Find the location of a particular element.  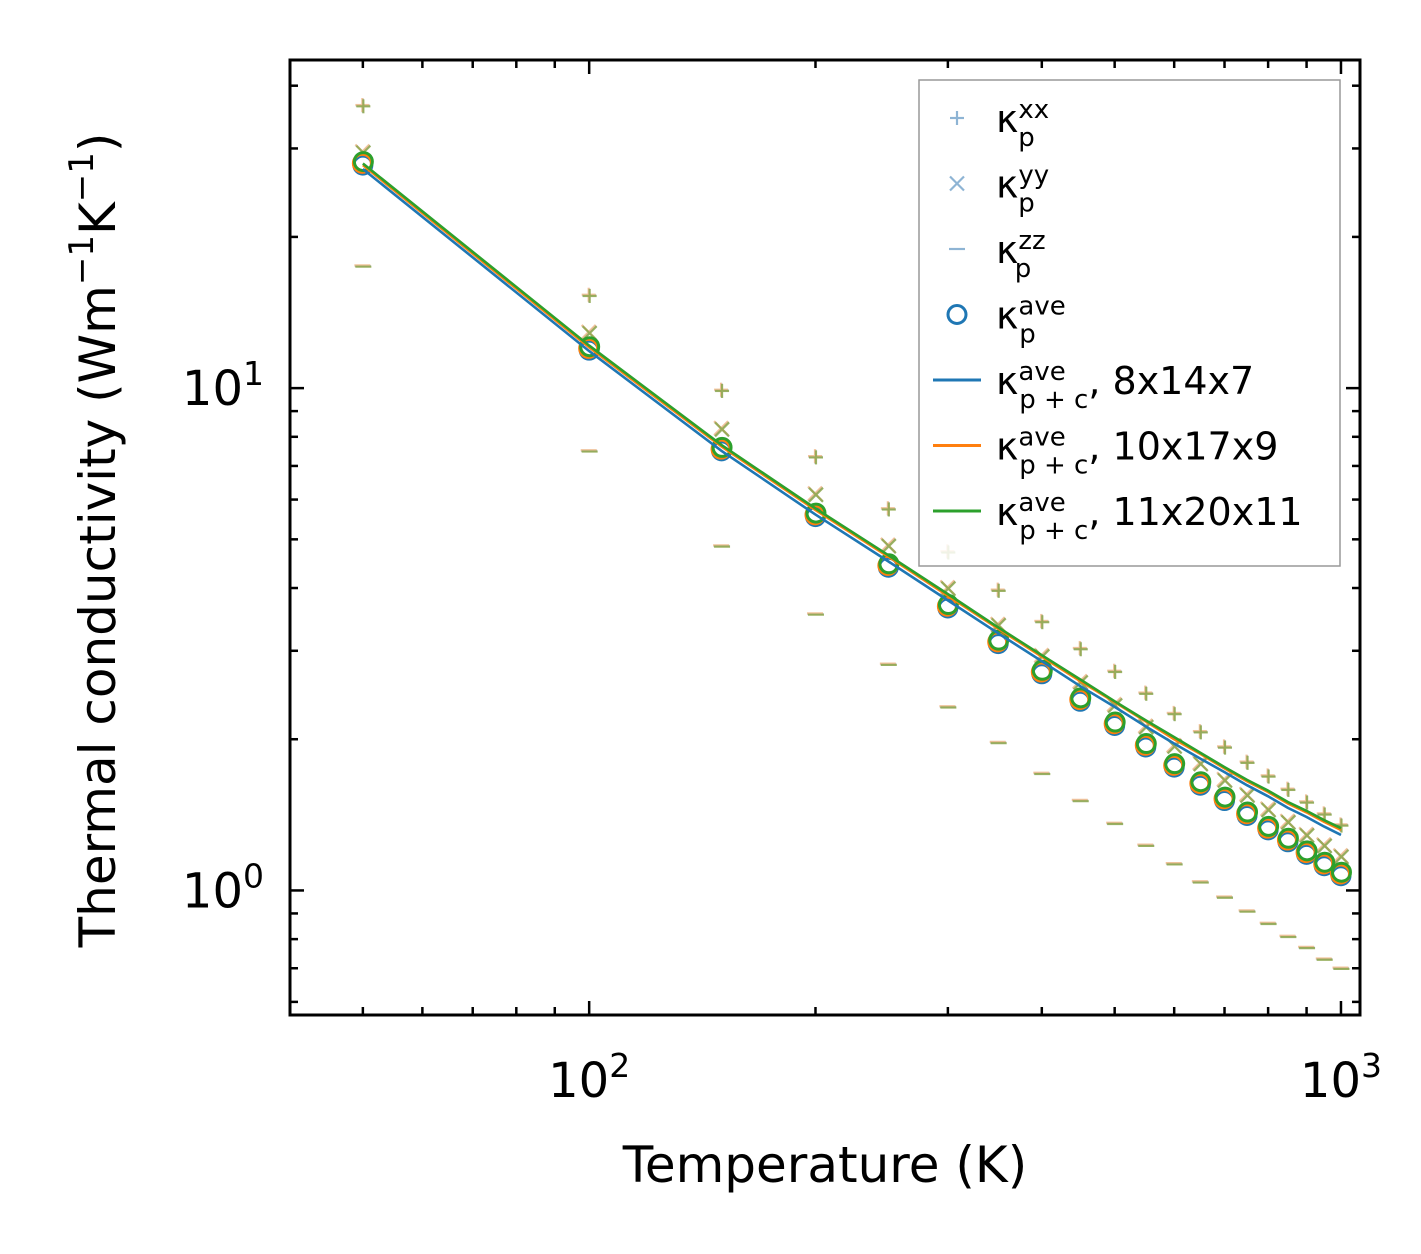

legend-label-4: κave p + c, 8x14x7 is located at coordinates (1125, 386).